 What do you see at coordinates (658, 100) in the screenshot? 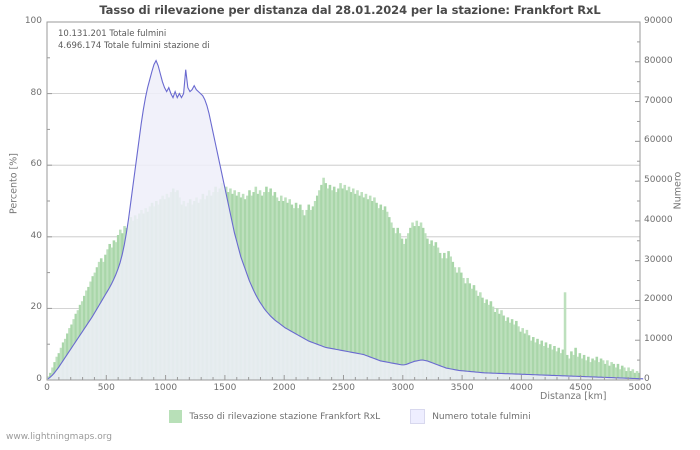
I see `y-tick-right-70000: 70000` at bounding box center [658, 100].